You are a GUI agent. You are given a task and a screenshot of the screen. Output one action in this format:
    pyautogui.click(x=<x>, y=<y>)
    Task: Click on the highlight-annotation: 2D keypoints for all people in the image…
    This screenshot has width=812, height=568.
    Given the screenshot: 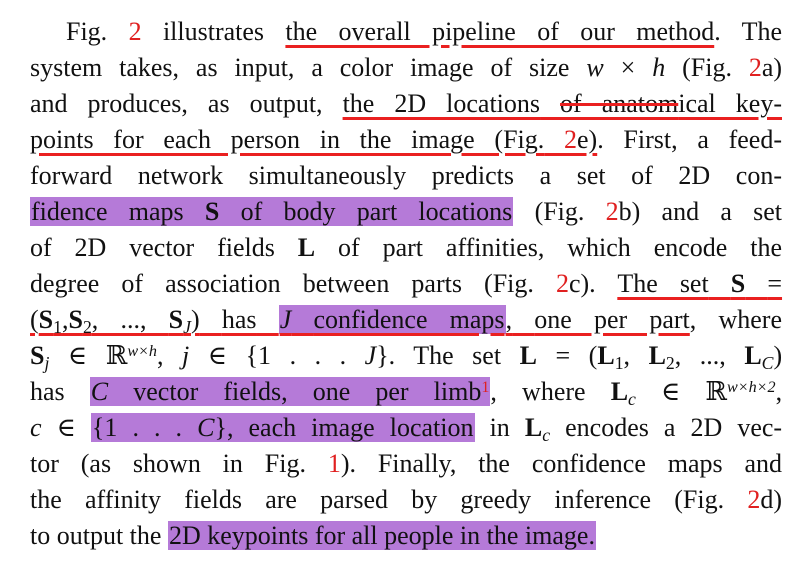 What is the action you would take?
    pyautogui.click(x=381, y=535)
    